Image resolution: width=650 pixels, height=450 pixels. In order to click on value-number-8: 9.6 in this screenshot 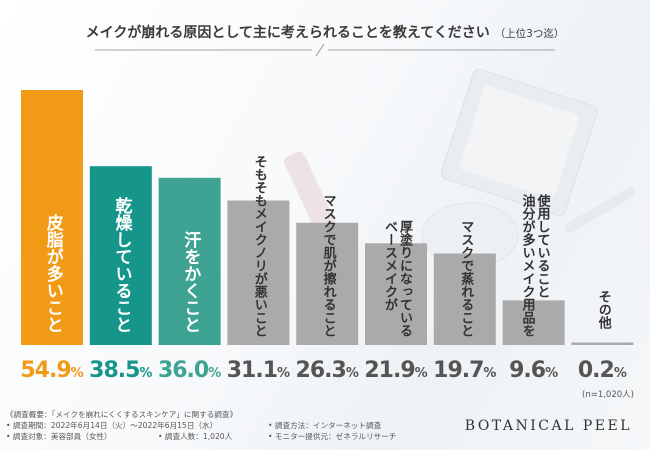, I will do `click(527, 370)`.